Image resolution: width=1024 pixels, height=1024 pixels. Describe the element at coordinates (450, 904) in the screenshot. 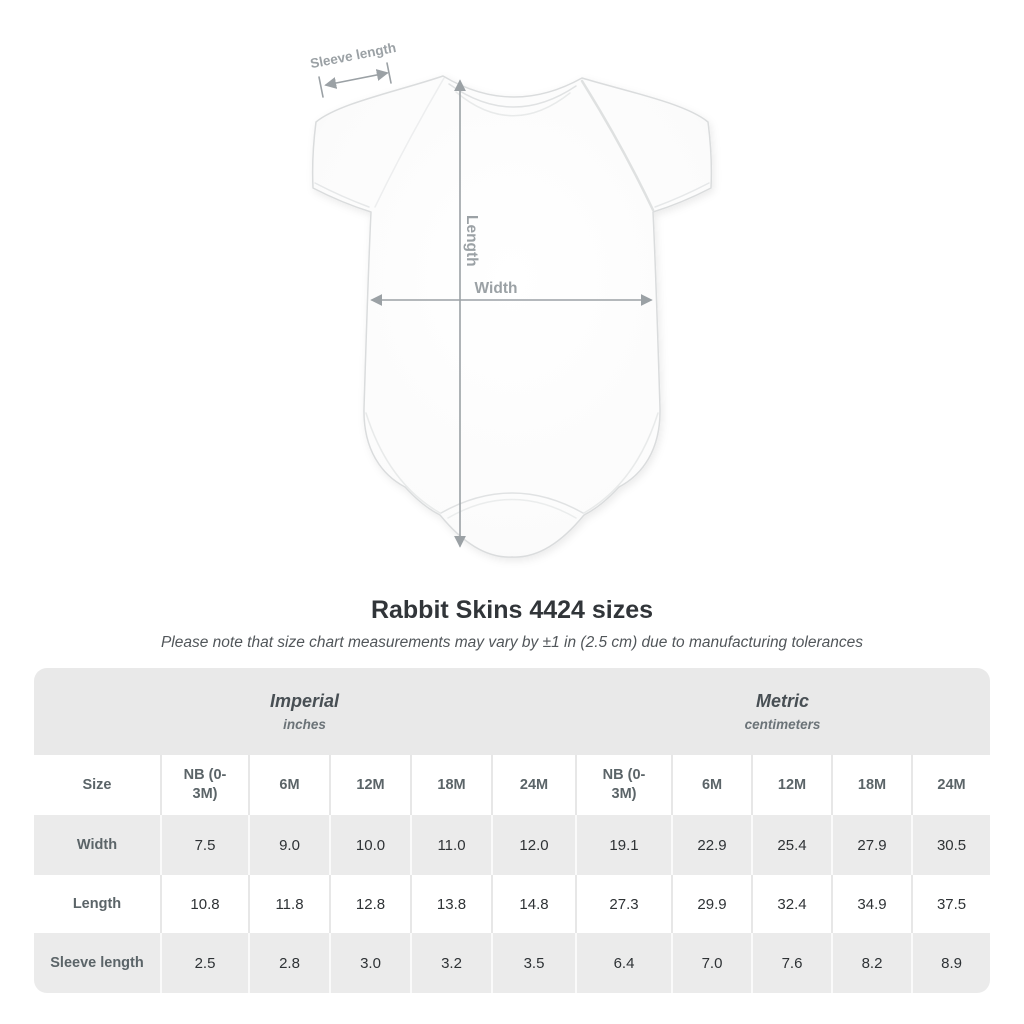

I see `table-cell: 13.8` at that location.